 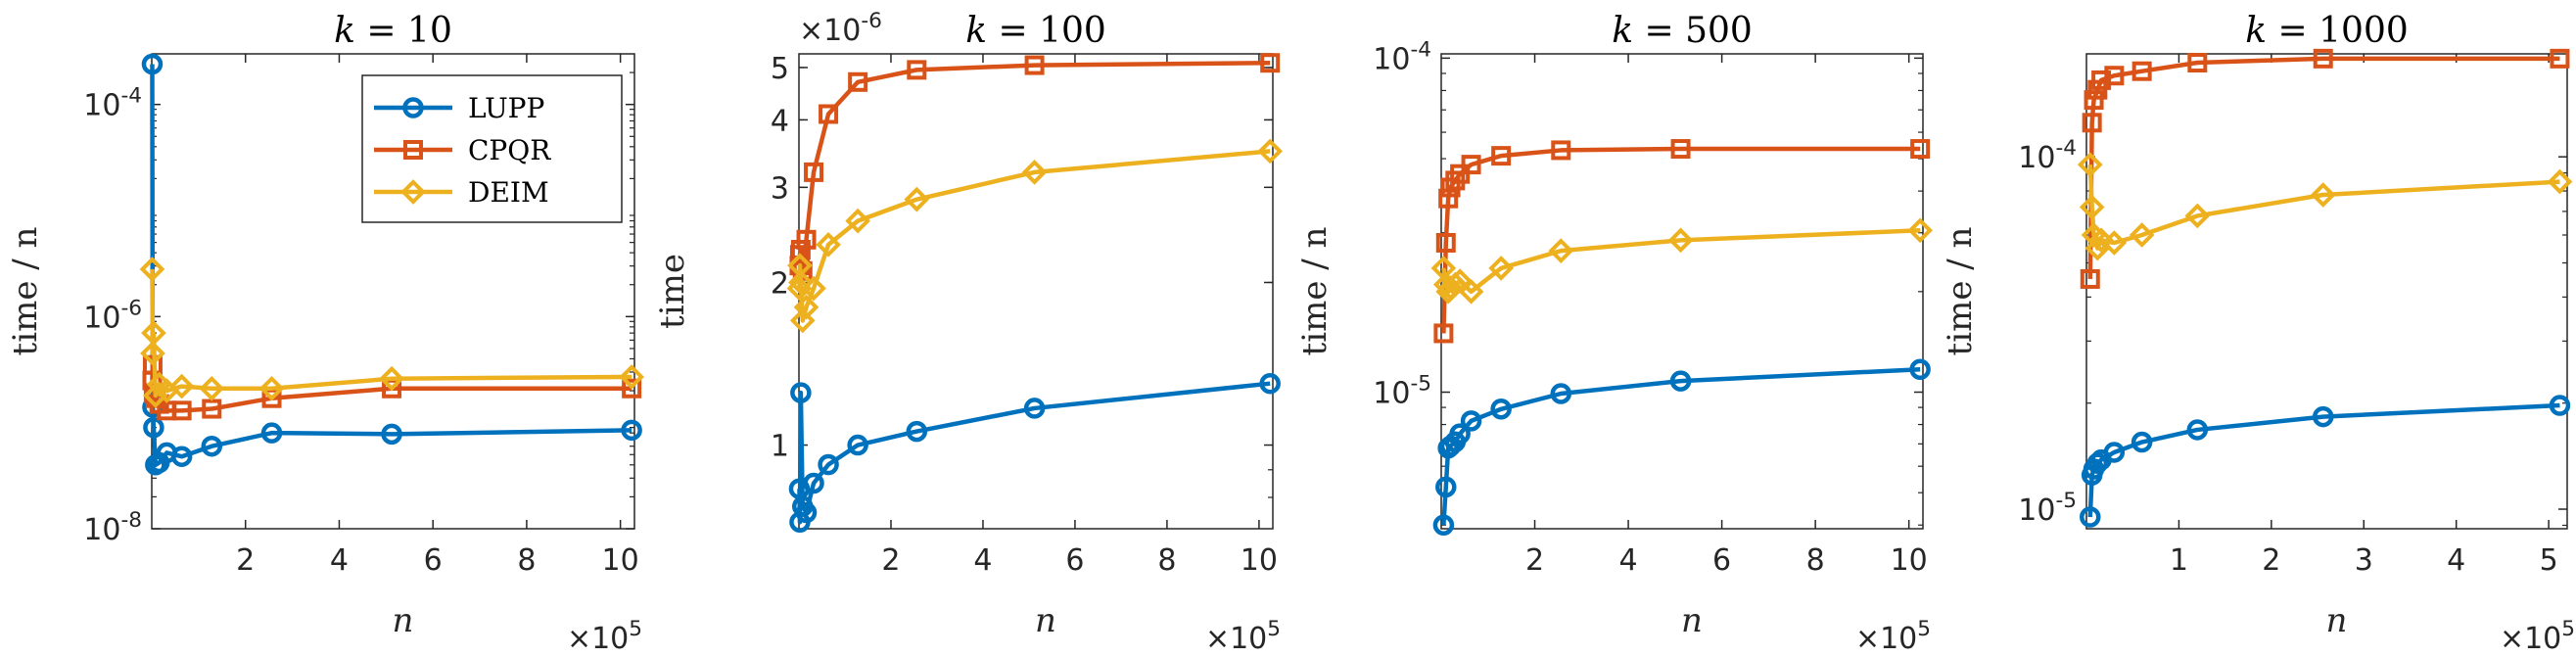 I want to click on y-tick-label: 3, so click(x=780, y=188).